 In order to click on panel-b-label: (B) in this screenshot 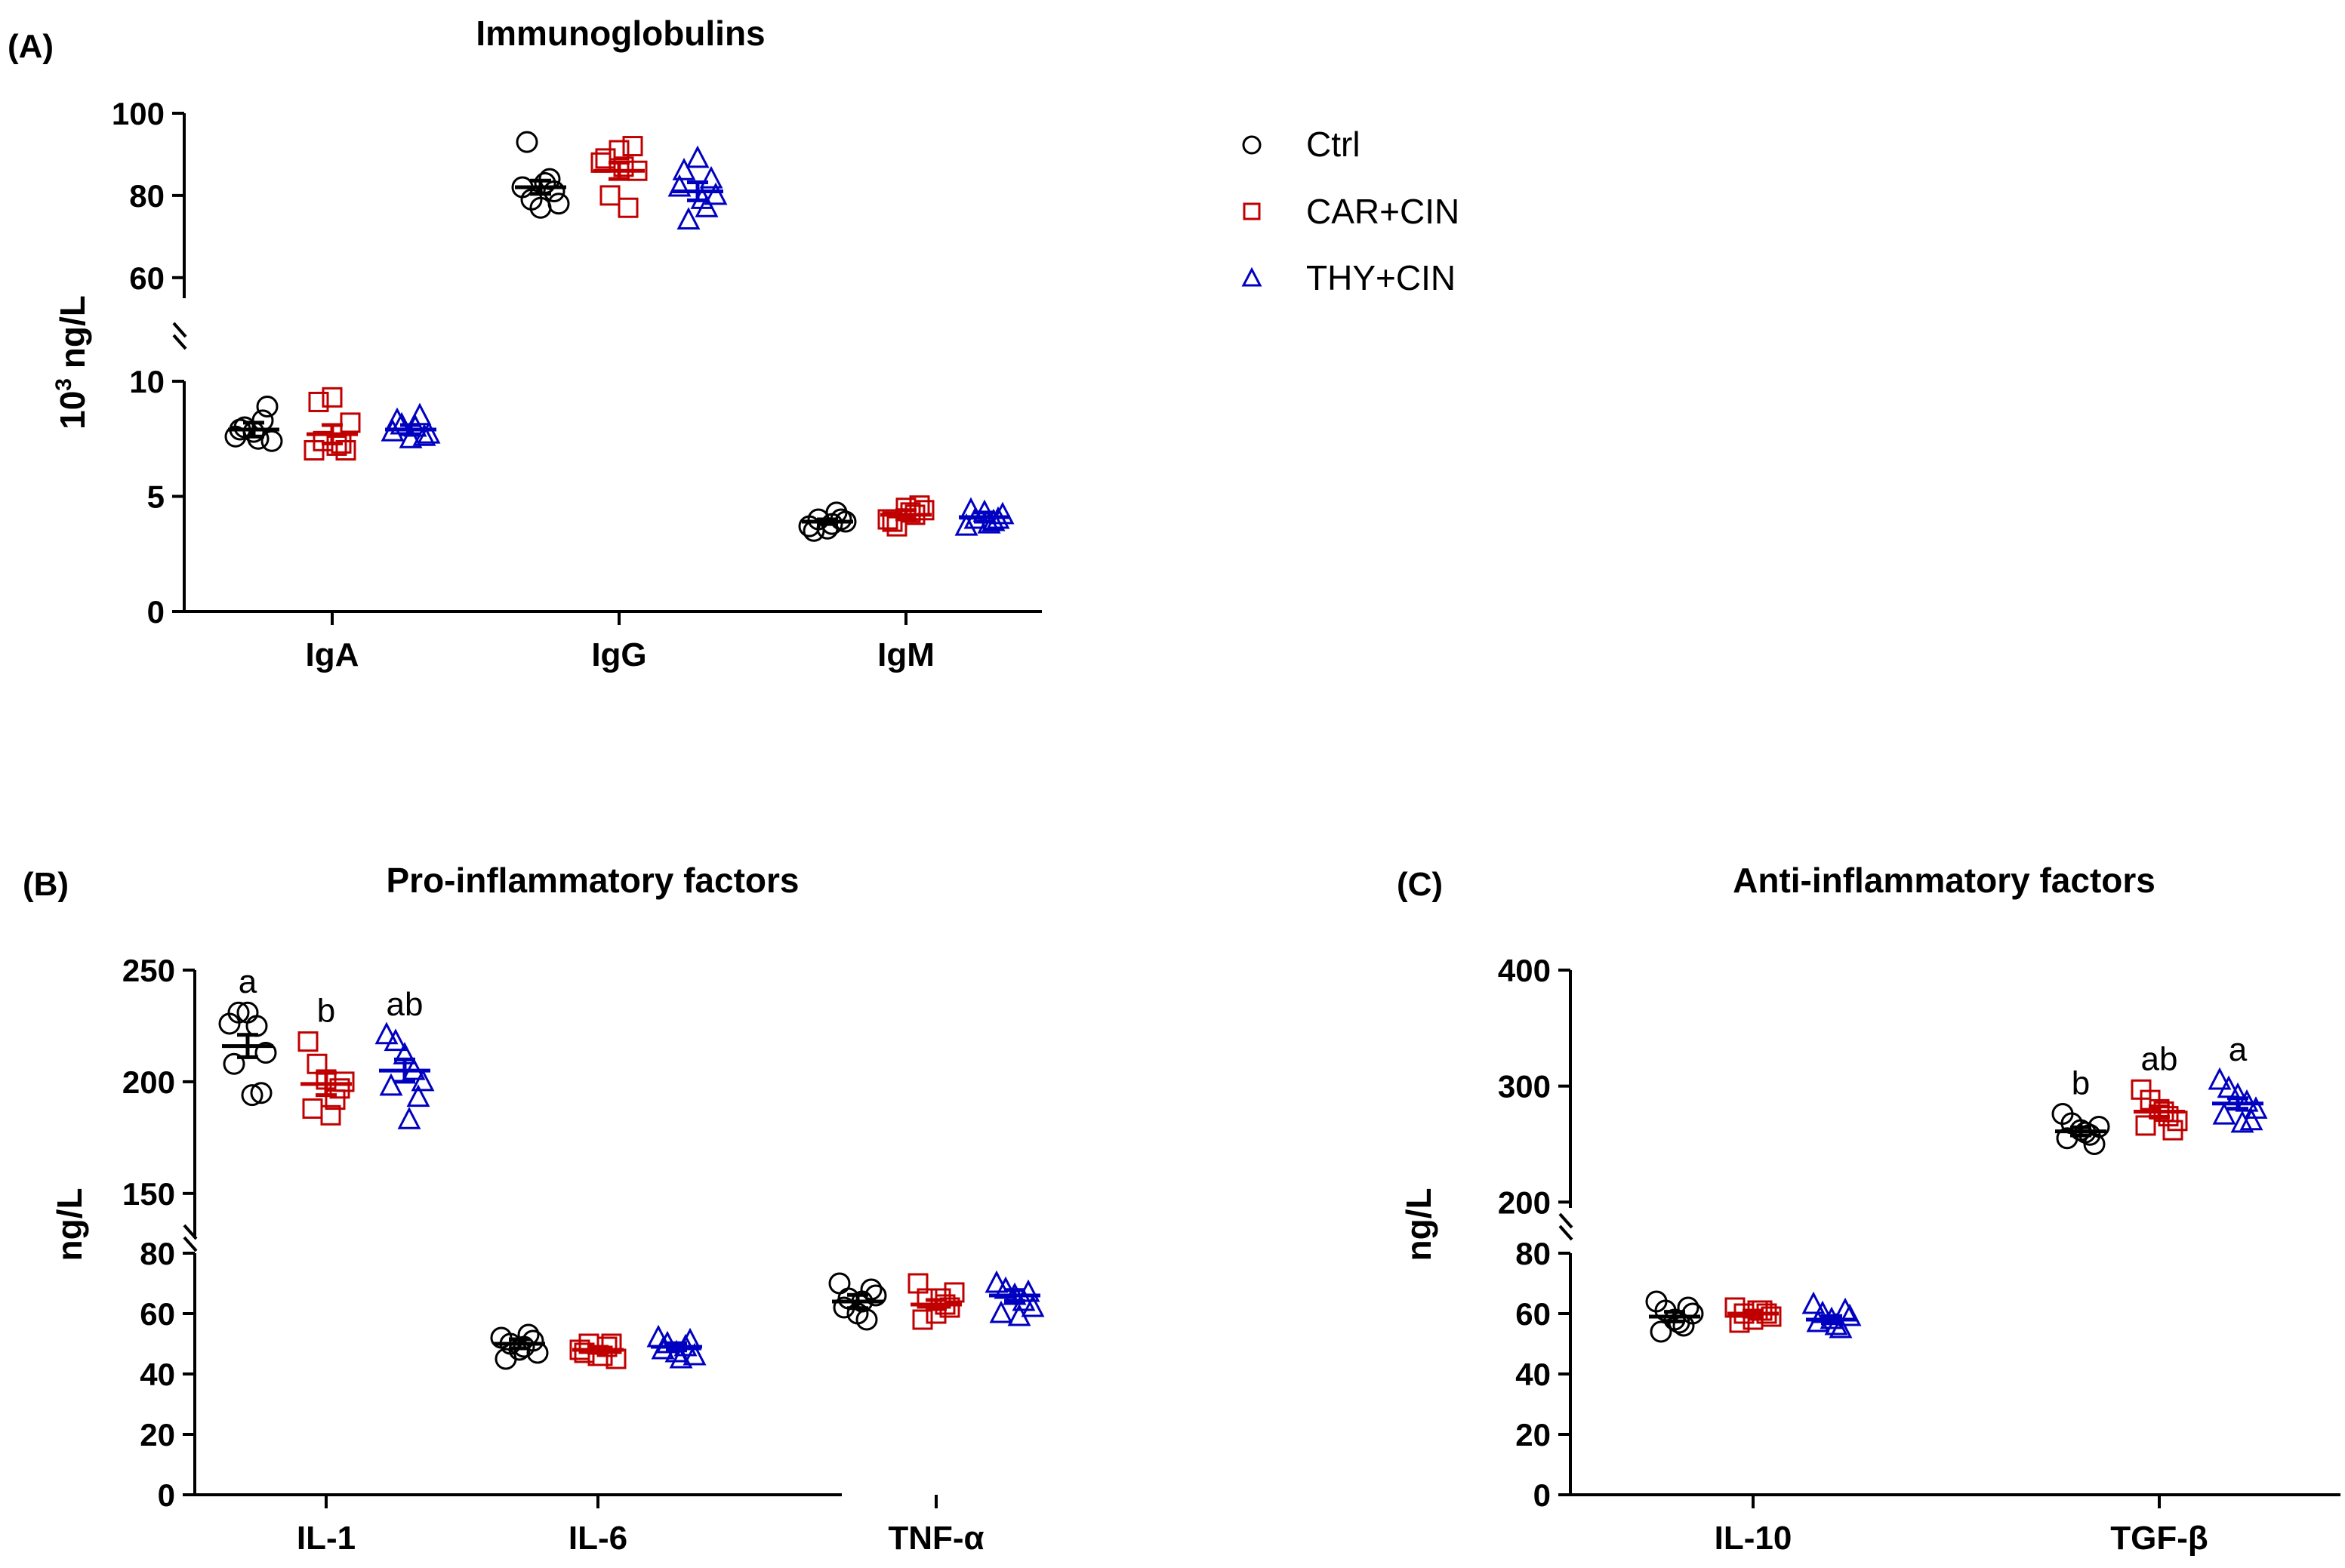, I will do `click(46, 884)`.